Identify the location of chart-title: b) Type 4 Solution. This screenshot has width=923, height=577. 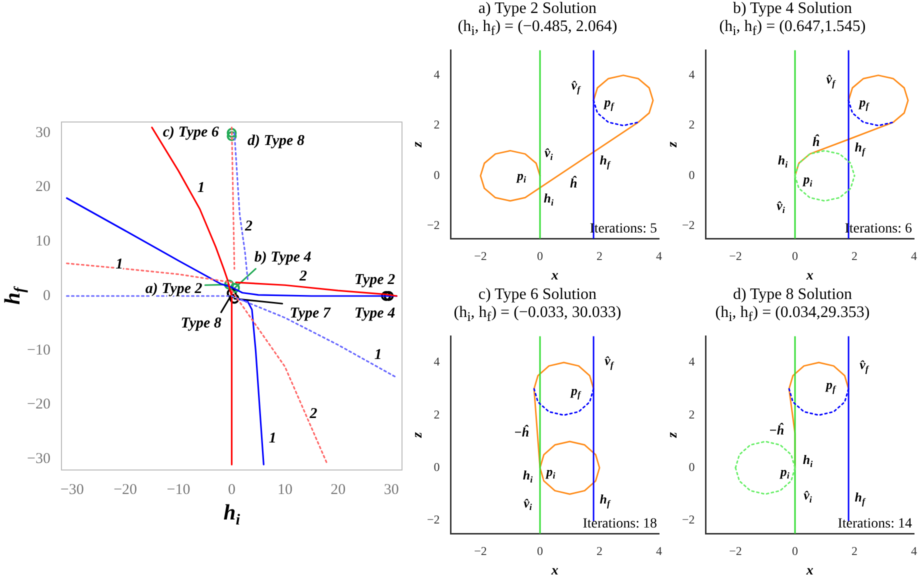
(793, 9).